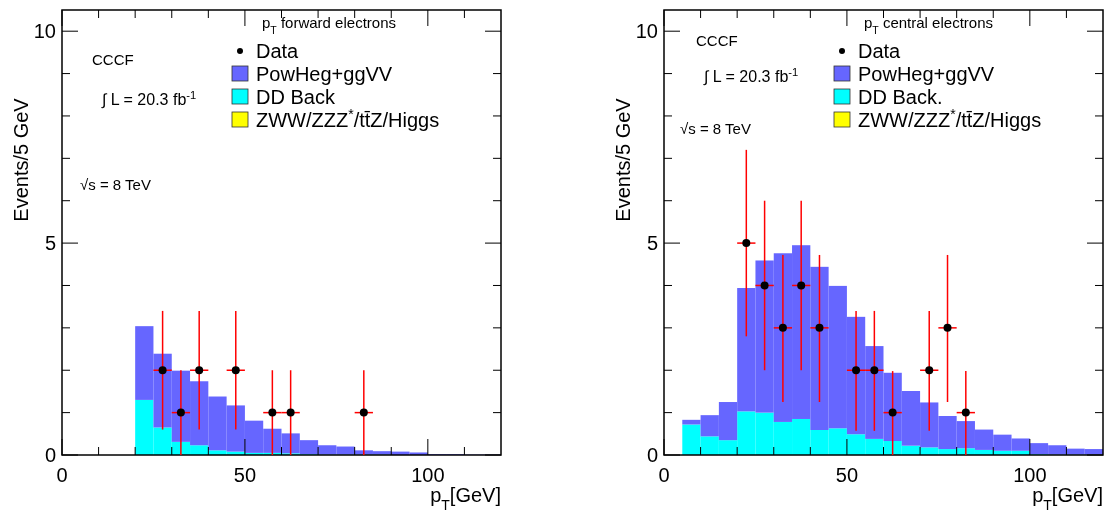 The height and width of the screenshot is (510, 1107). I want to click on legend-label: DD Back, so click(296, 97).